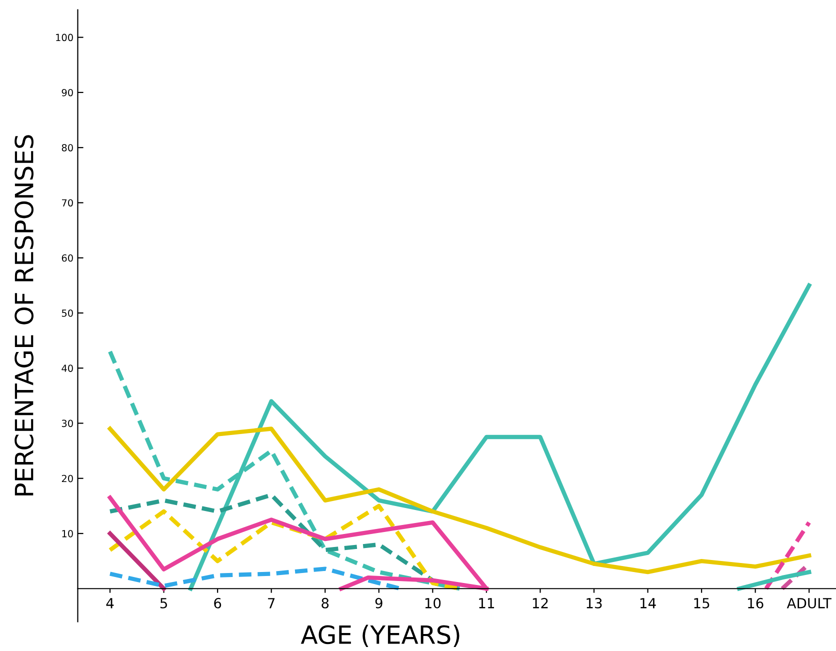 The height and width of the screenshot is (651, 836). What do you see at coordinates (163, 603) in the screenshot?
I see `x-tick-label: 5` at bounding box center [163, 603].